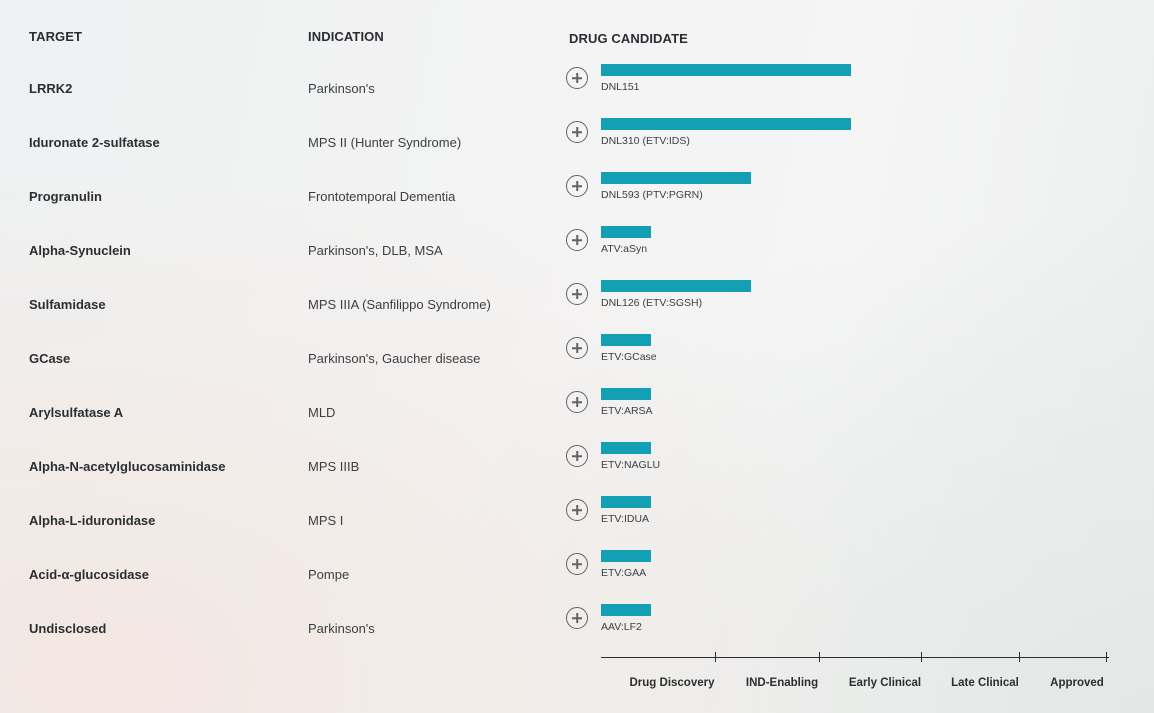  Describe the element at coordinates (51, 88) in the screenshot. I see `target-cell: LRRK2` at that location.